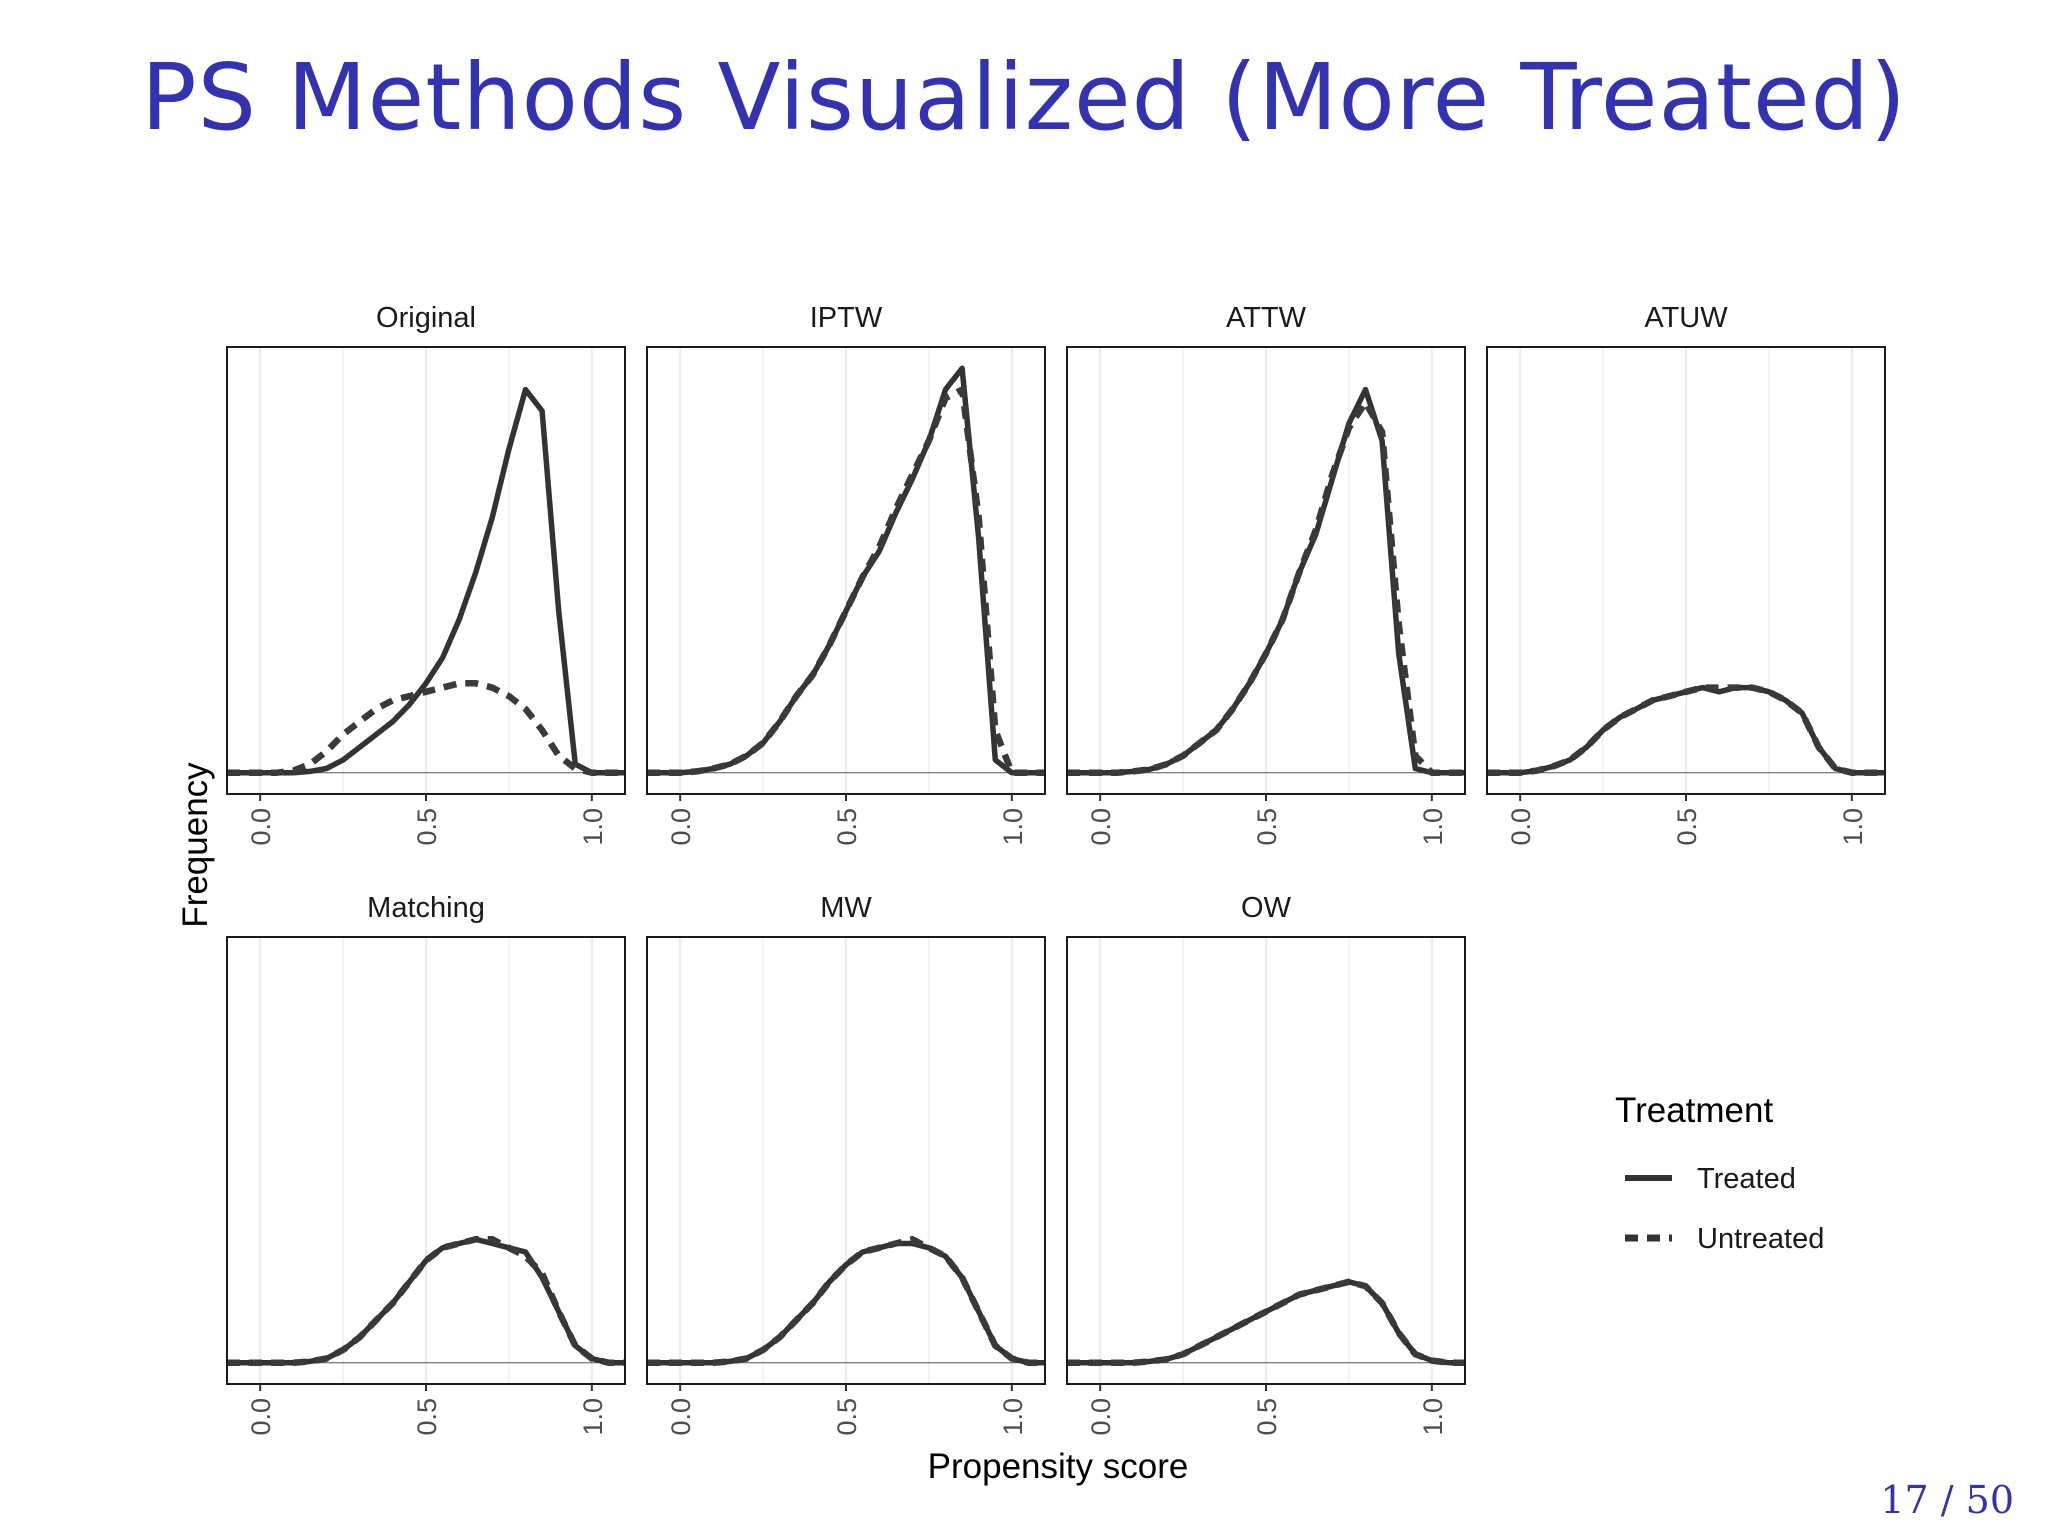 This screenshot has height=1536, width=2048. I want to click on attw-untreated-line, so click(1266, 587).